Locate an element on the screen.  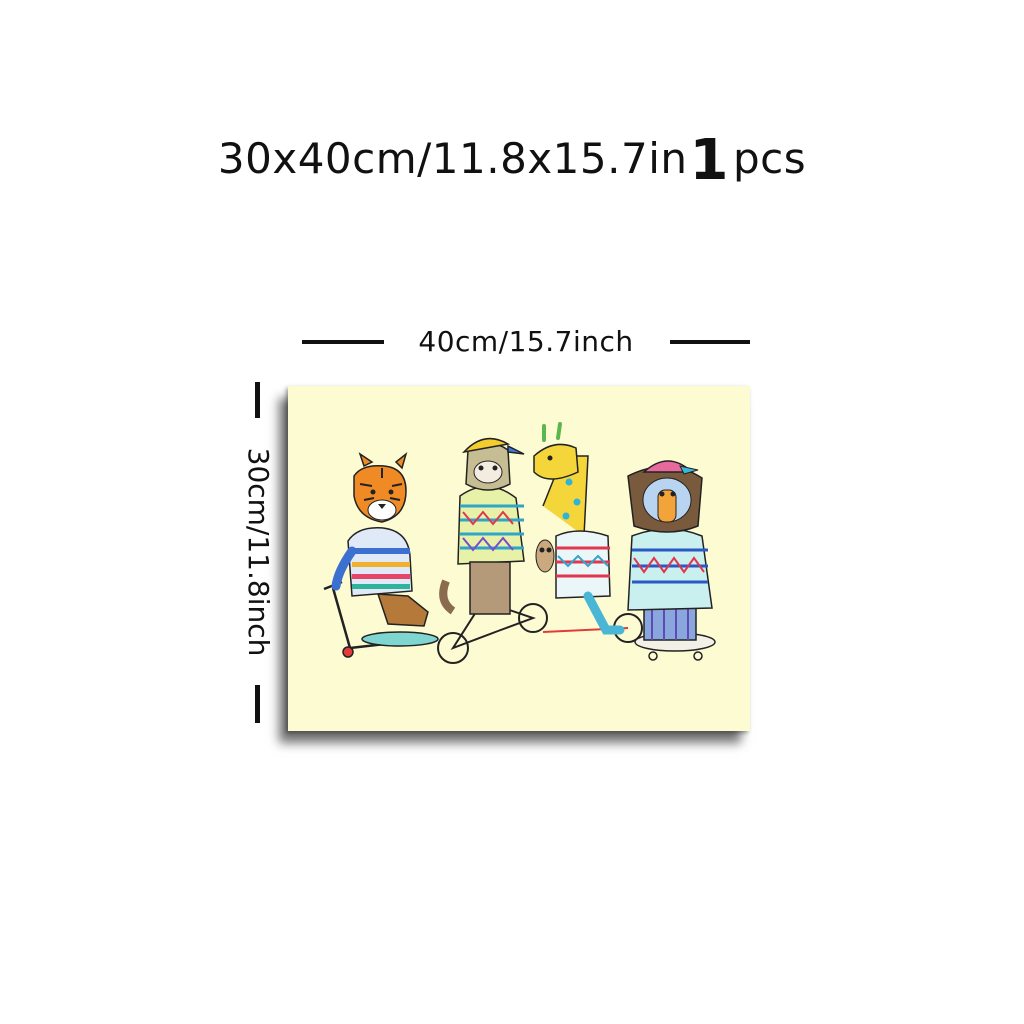
height-label: 30cm/11.8inch is located at coordinates (258, 552).